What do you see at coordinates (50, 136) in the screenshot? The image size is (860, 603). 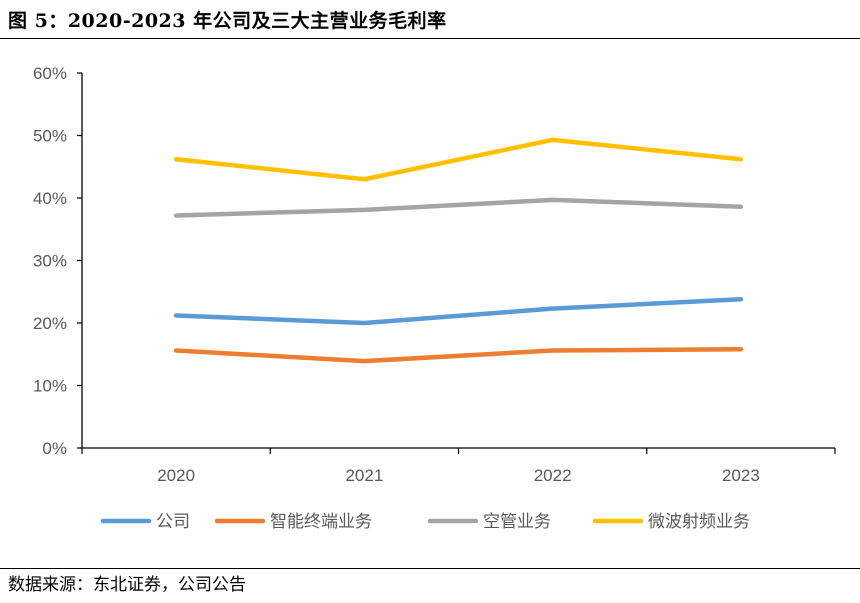 I see `y-tick-label: 50%` at bounding box center [50, 136].